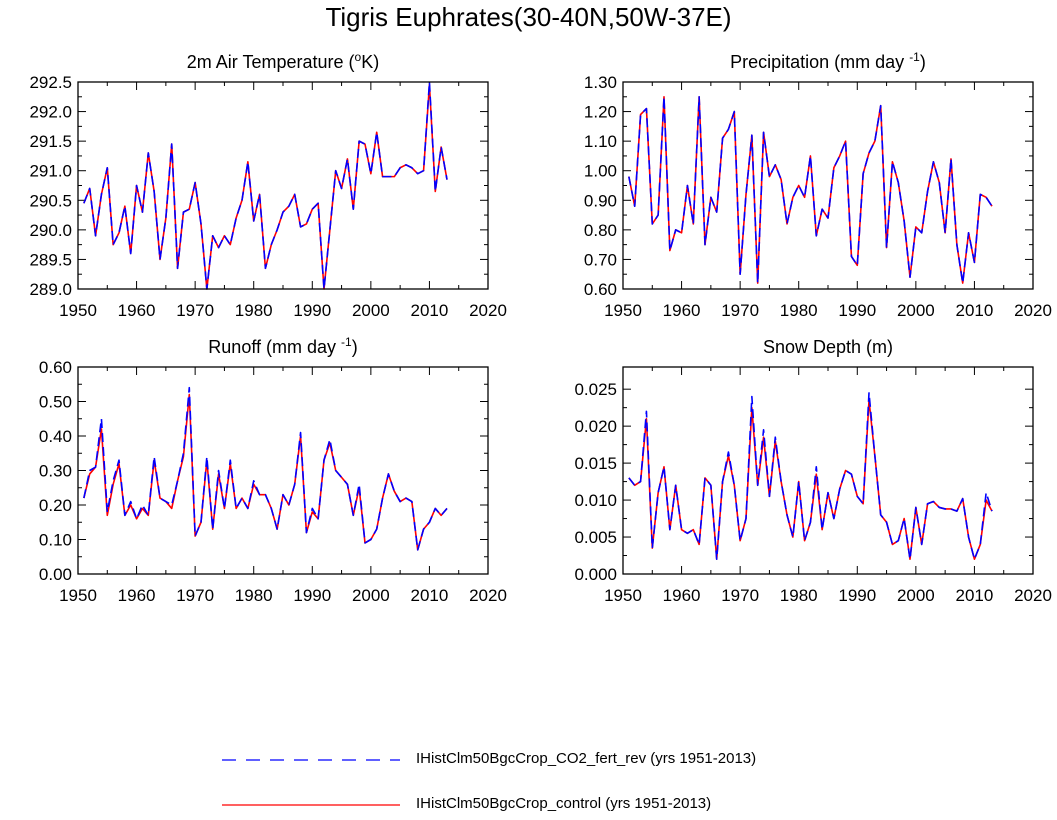  I want to click on y-tick-label: 0.000, so click(595, 574).